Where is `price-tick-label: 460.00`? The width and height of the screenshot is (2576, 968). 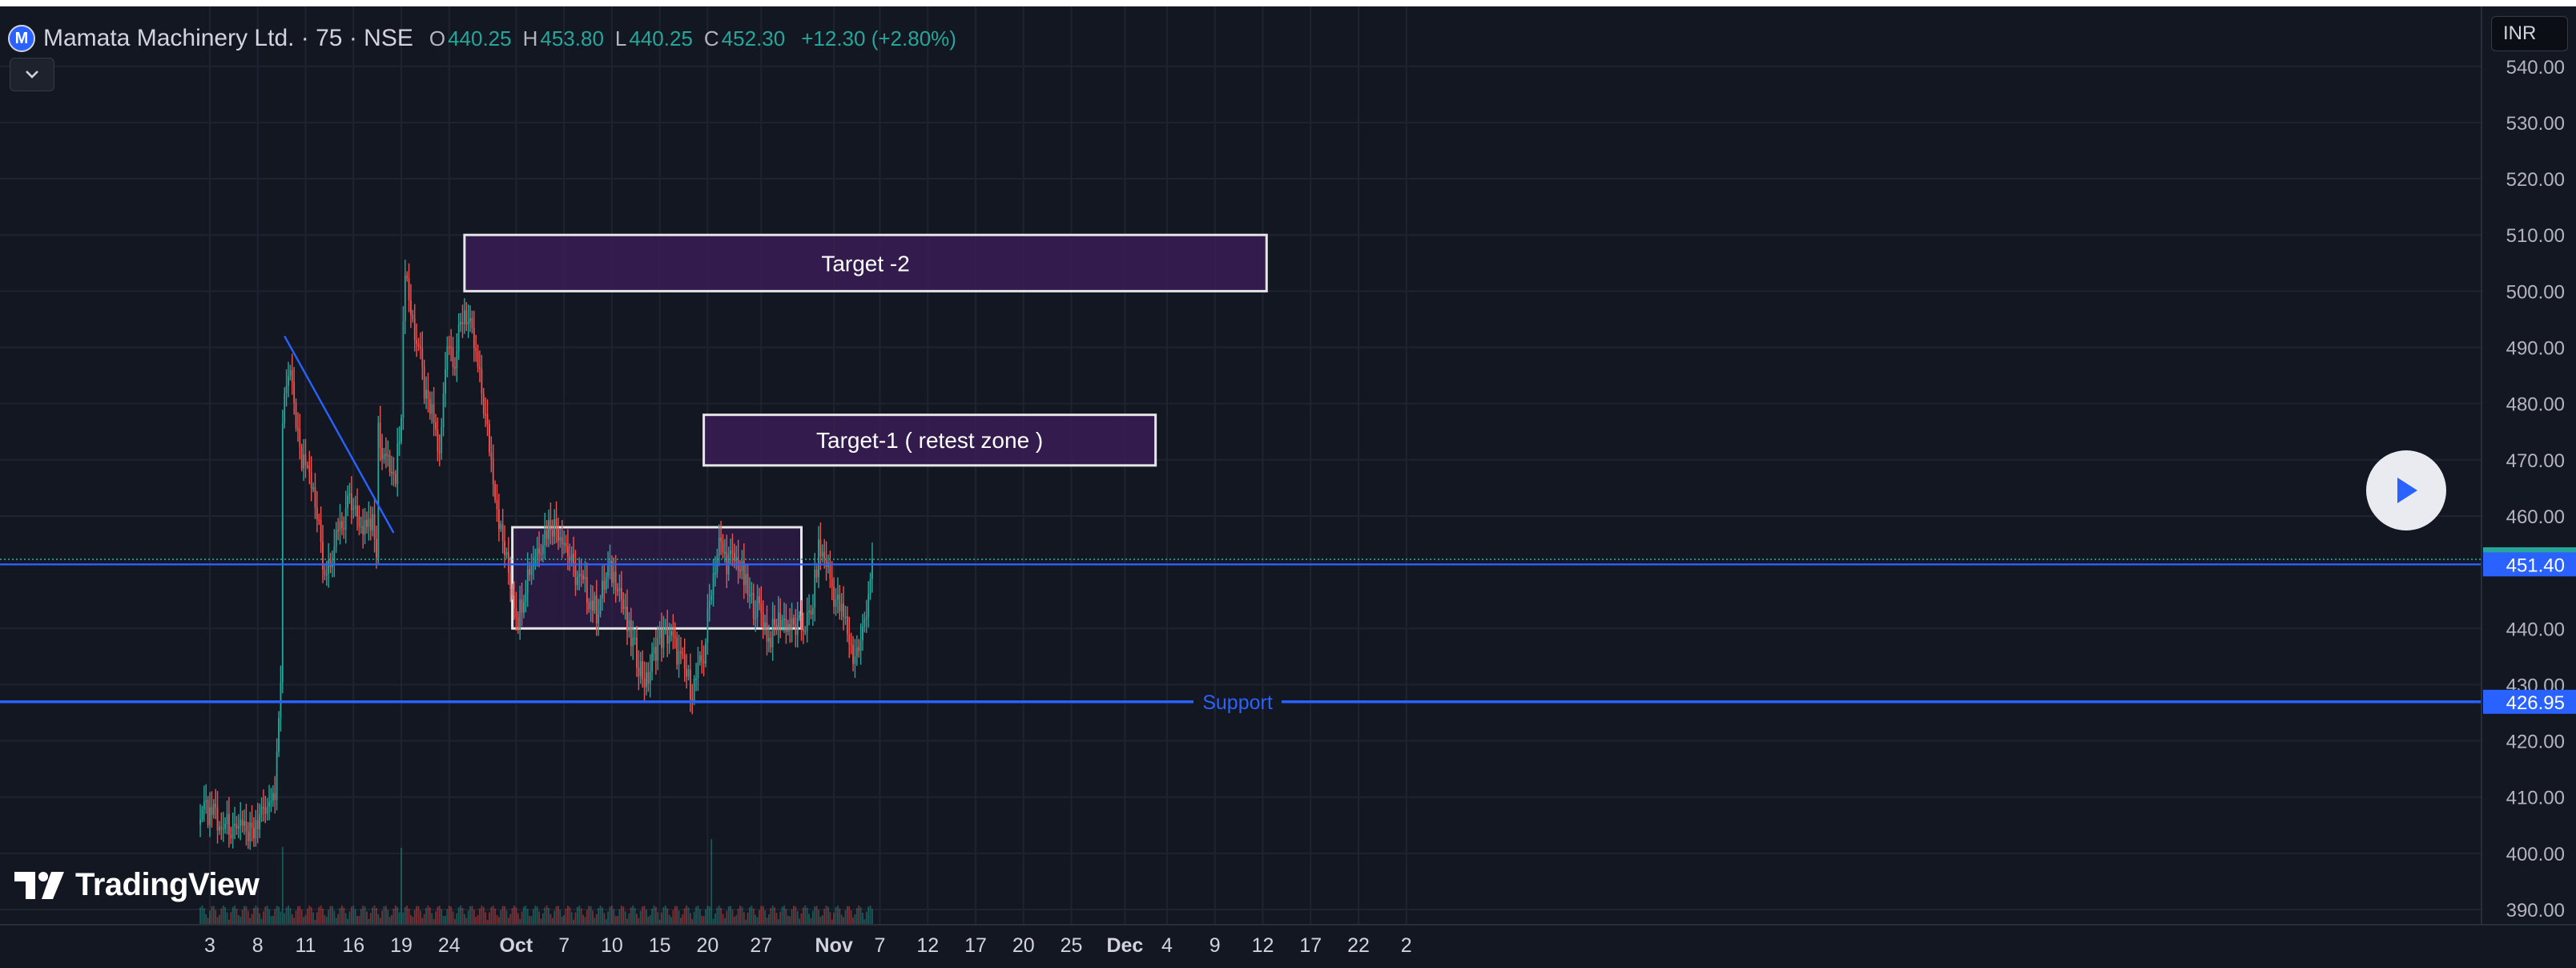
price-tick-label: 460.00 is located at coordinates (2535, 517).